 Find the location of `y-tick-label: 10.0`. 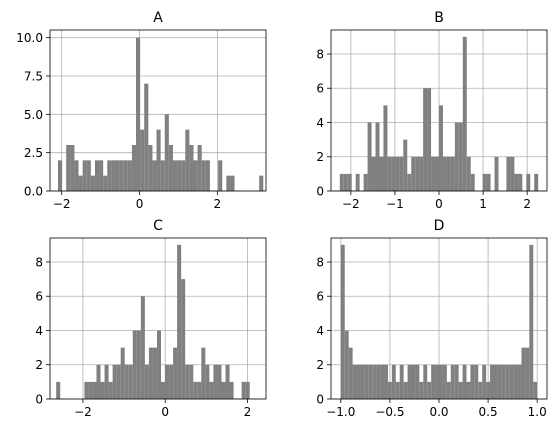

y-tick-label: 10.0 is located at coordinates (29, 38).